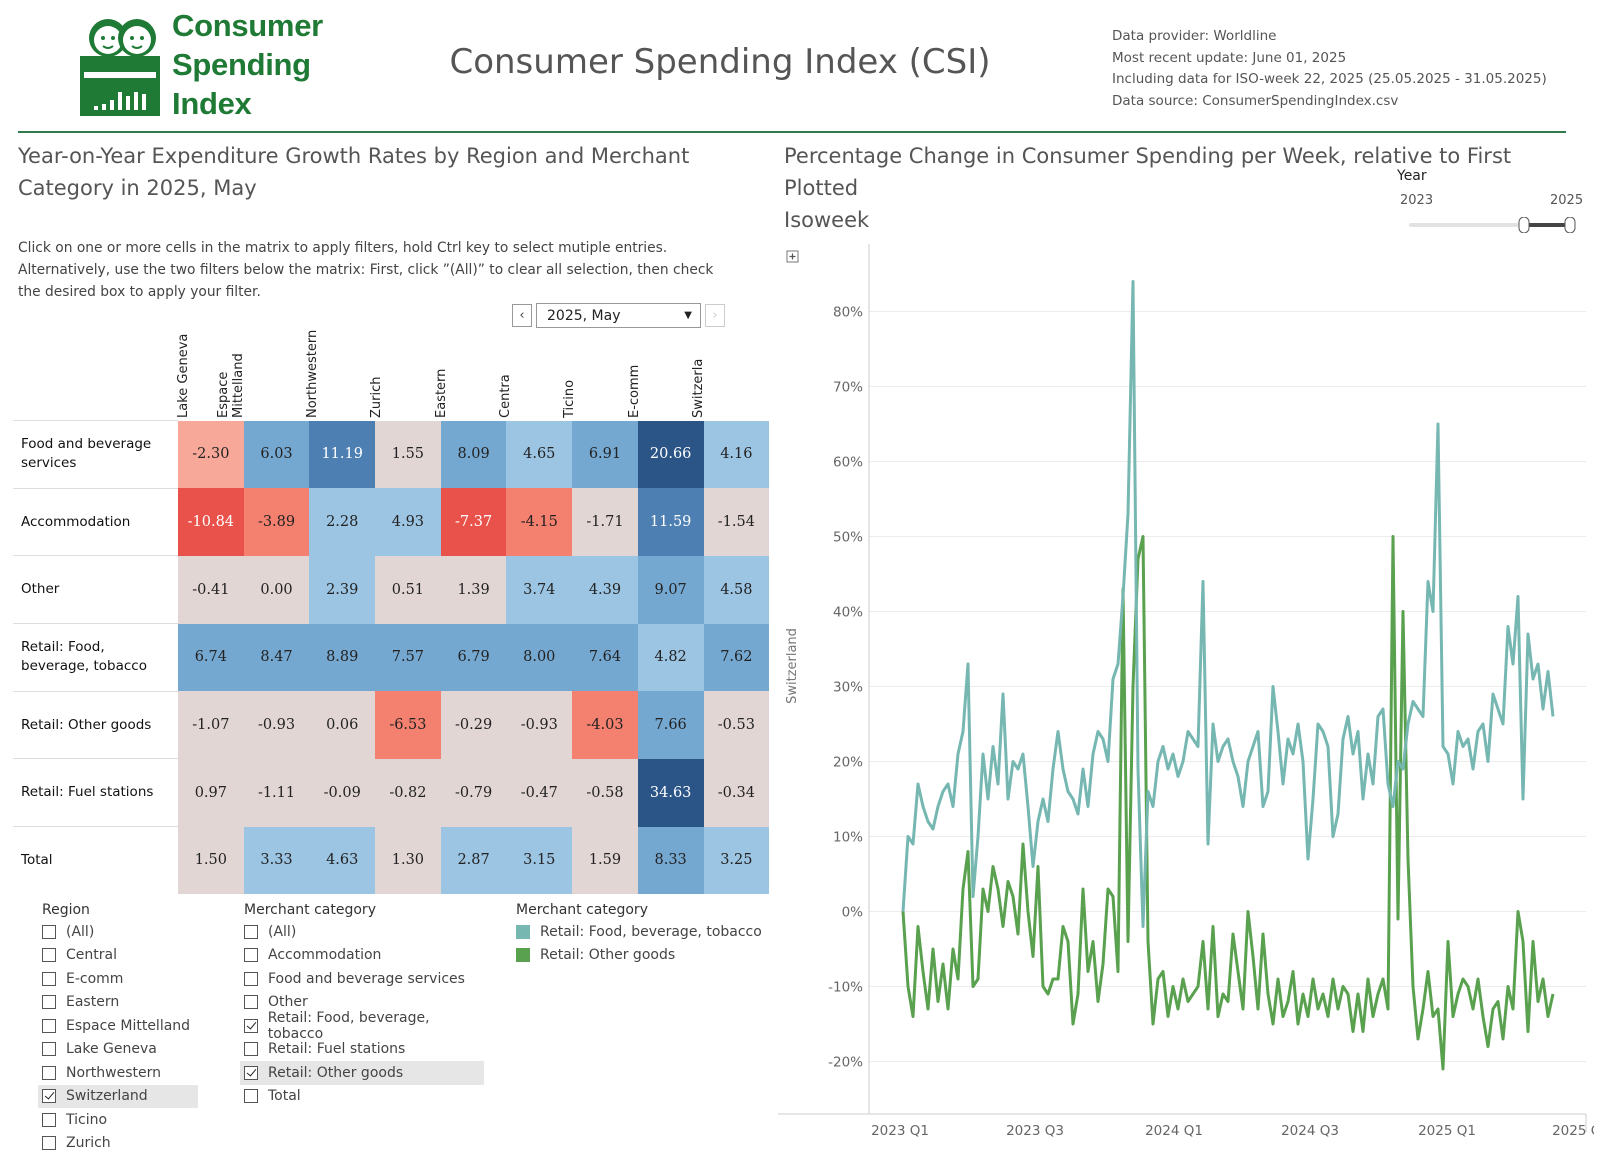  What do you see at coordinates (1494, 225) in the screenshot?
I see `year-range-slider` at bounding box center [1494, 225].